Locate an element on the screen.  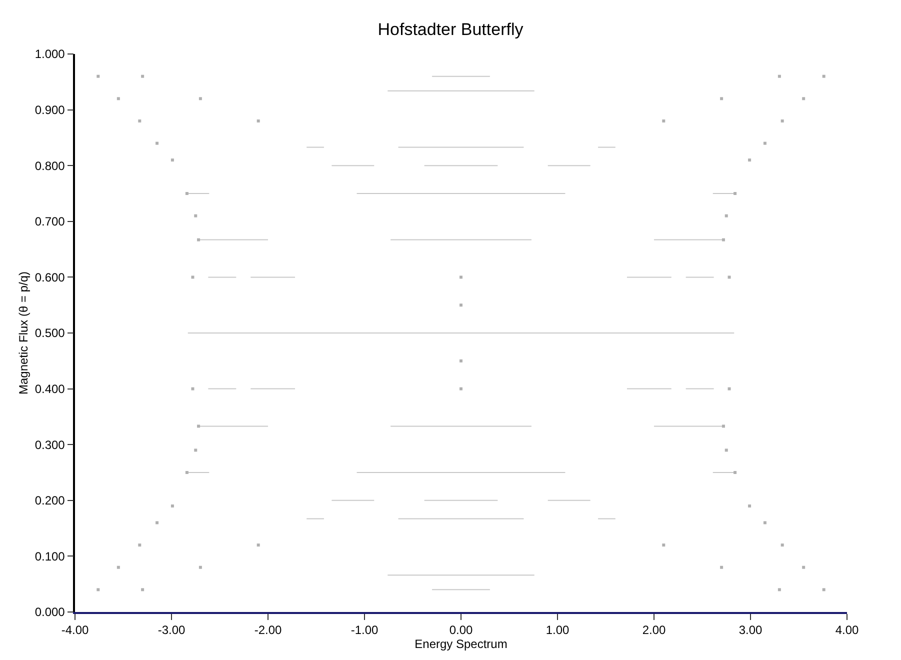
y-tick-label: 0.600 is located at coordinates (50, 277).